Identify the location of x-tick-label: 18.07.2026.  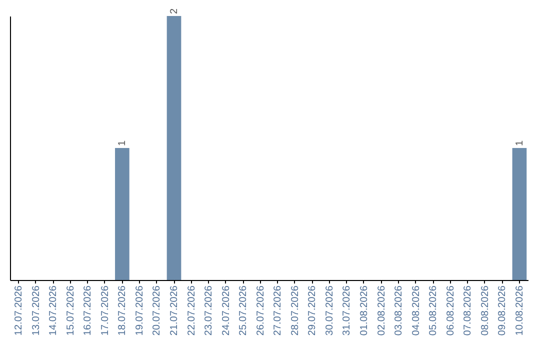
(122, 310).